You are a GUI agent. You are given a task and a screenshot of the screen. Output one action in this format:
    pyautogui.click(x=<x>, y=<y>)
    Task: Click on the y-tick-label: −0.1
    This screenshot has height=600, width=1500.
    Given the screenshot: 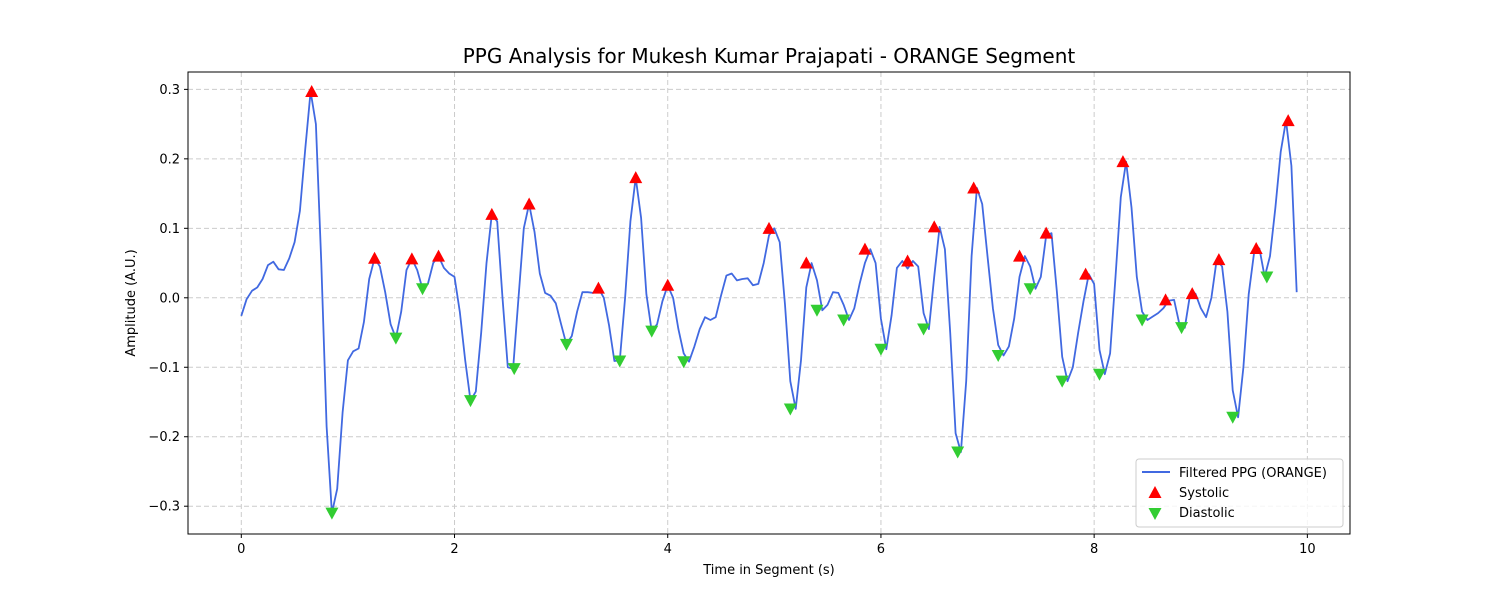 What is the action you would take?
    pyautogui.click(x=164, y=368)
    